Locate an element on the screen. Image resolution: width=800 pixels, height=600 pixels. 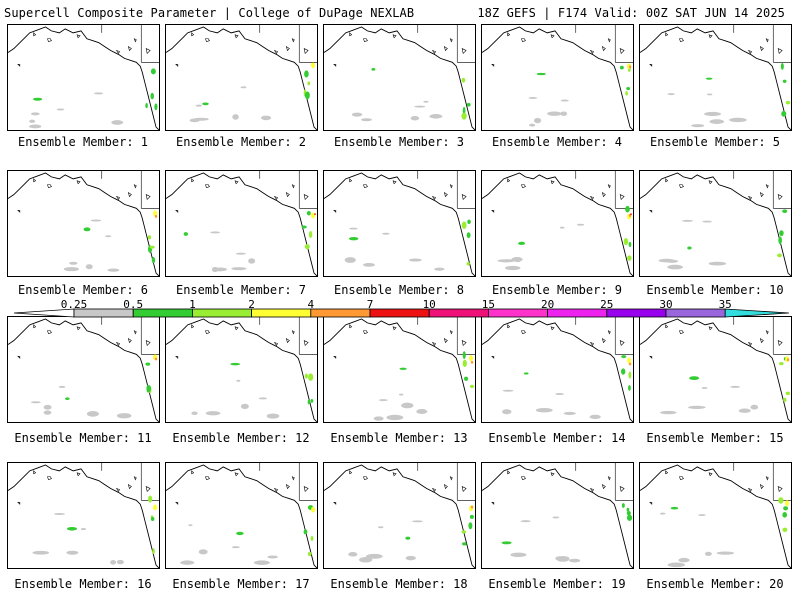
colorbar-tick-label: 25 is located at coordinates (607, 304).